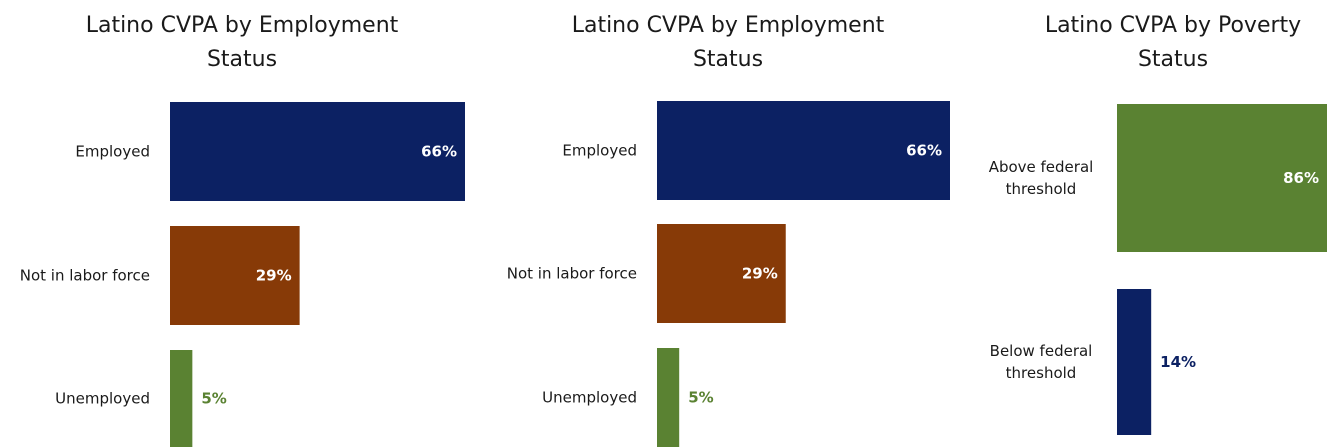 The width and height of the screenshot is (1327, 447). What do you see at coordinates (1134, 362) in the screenshot?
I see `bar-below-federal-threshold` at bounding box center [1134, 362].